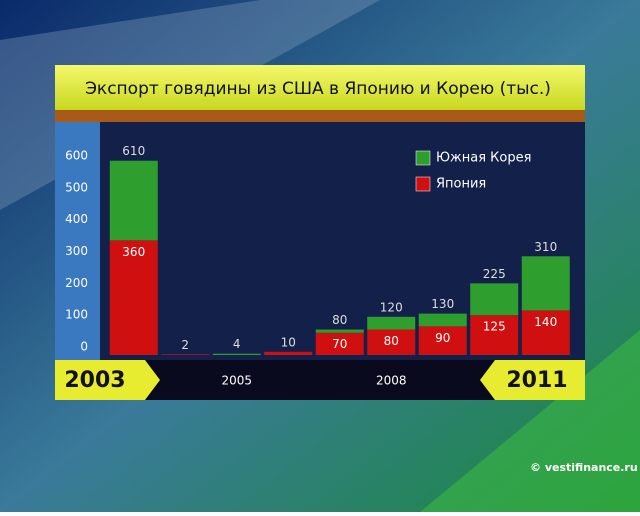 This screenshot has height=516, width=640. What do you see at coordinates (76, 187) in the screenshot?
I see `y-tick-label: 500` at bounding box center [76, 187].